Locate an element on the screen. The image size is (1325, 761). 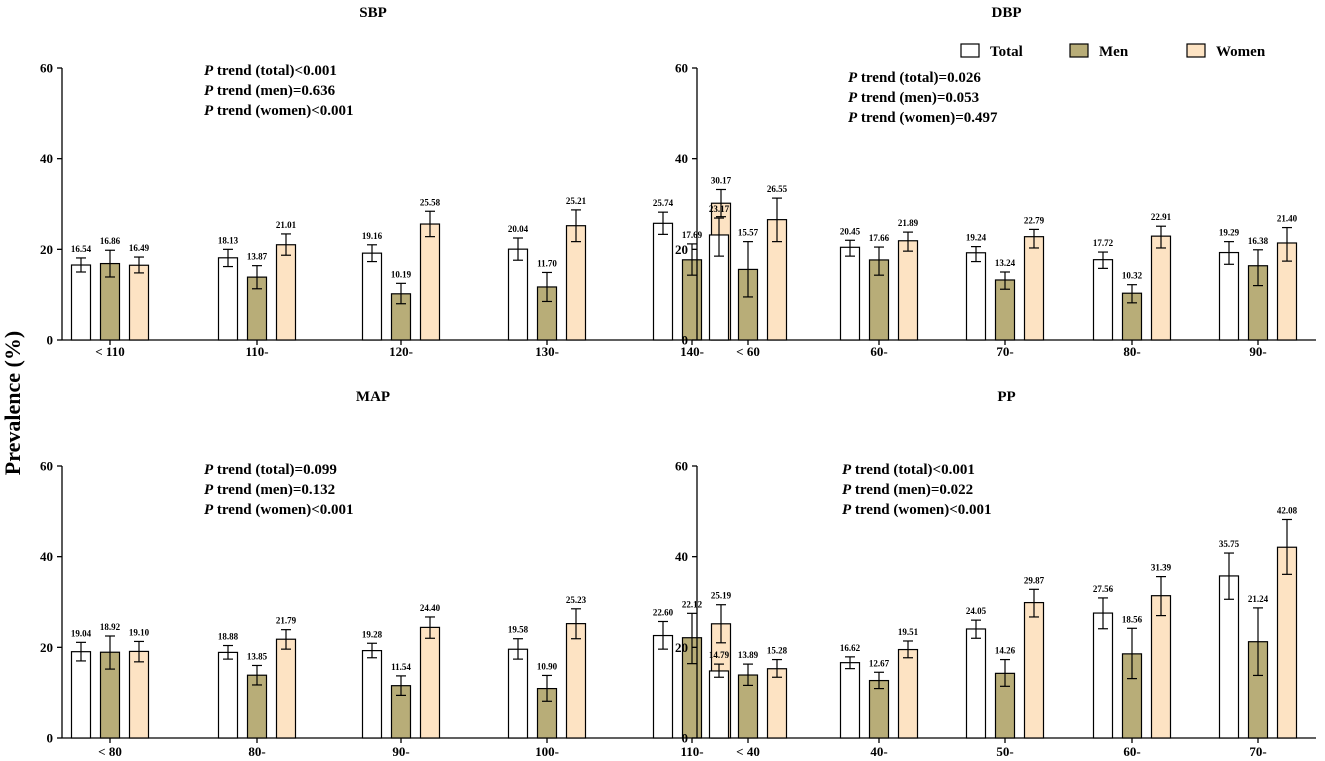
x-tick-label: 50- is located at coordinates (1004, 751).